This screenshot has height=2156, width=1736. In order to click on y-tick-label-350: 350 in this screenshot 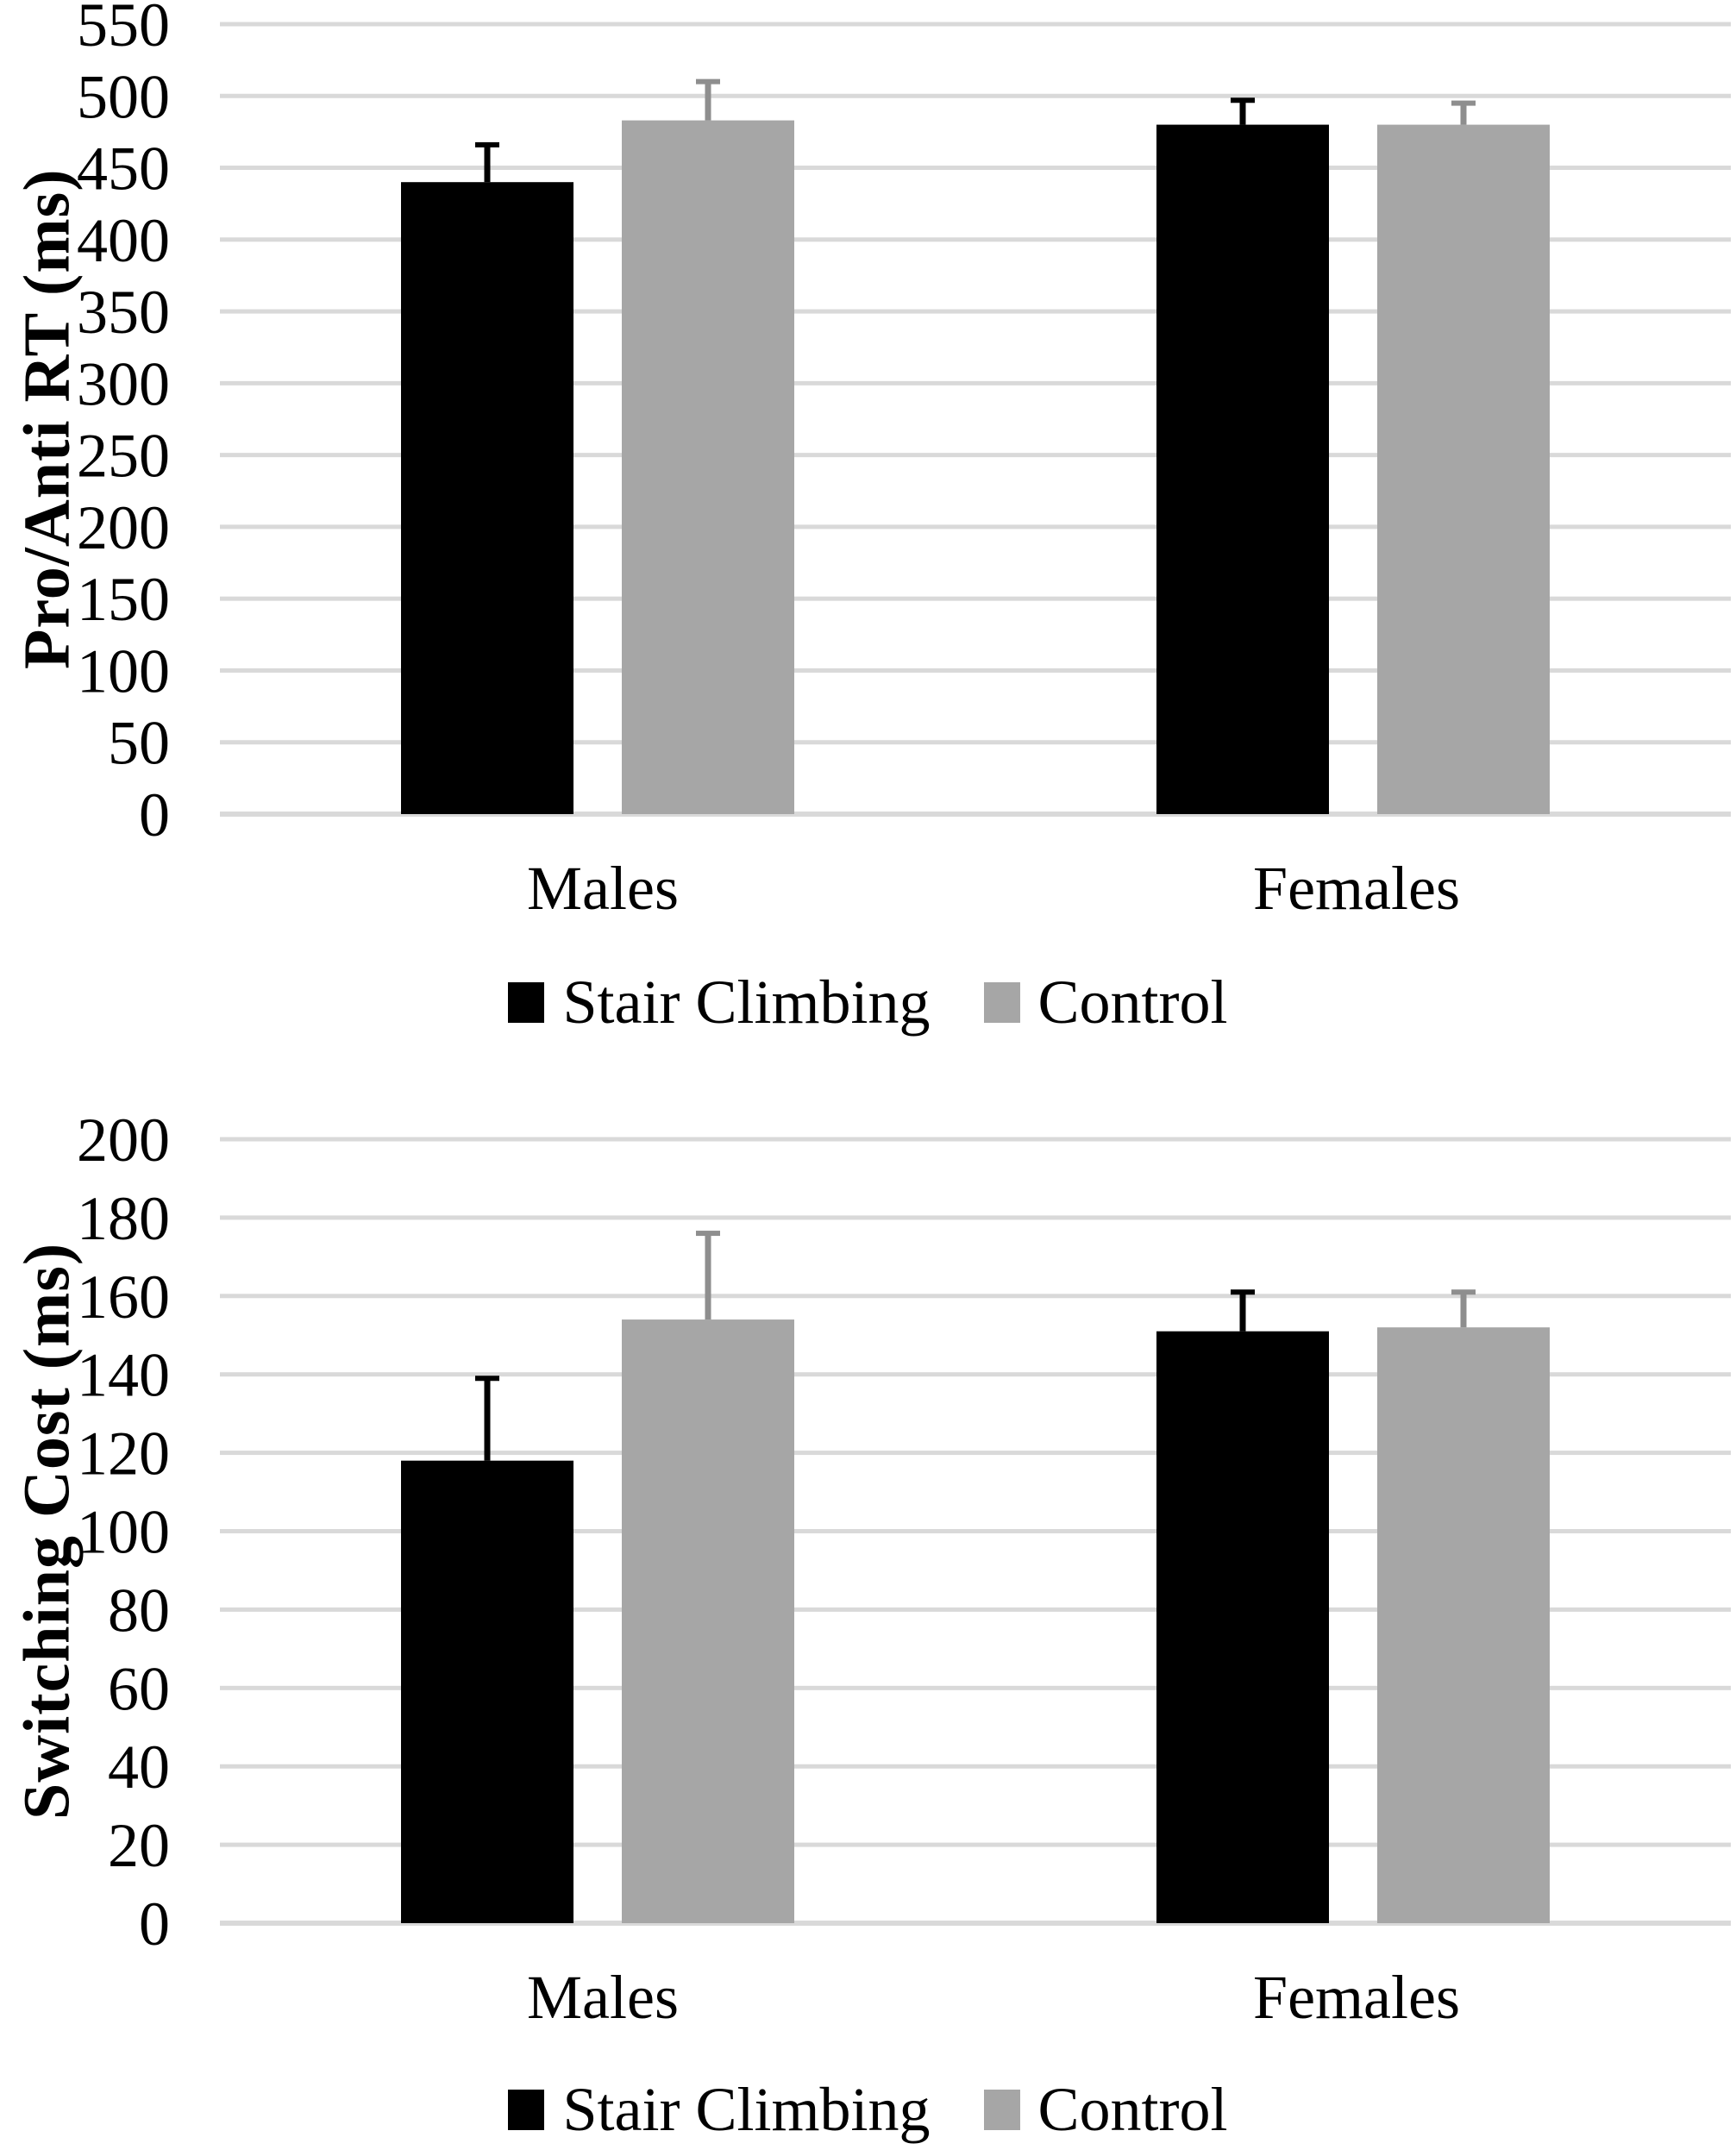, I will do `click(123, 312)`.